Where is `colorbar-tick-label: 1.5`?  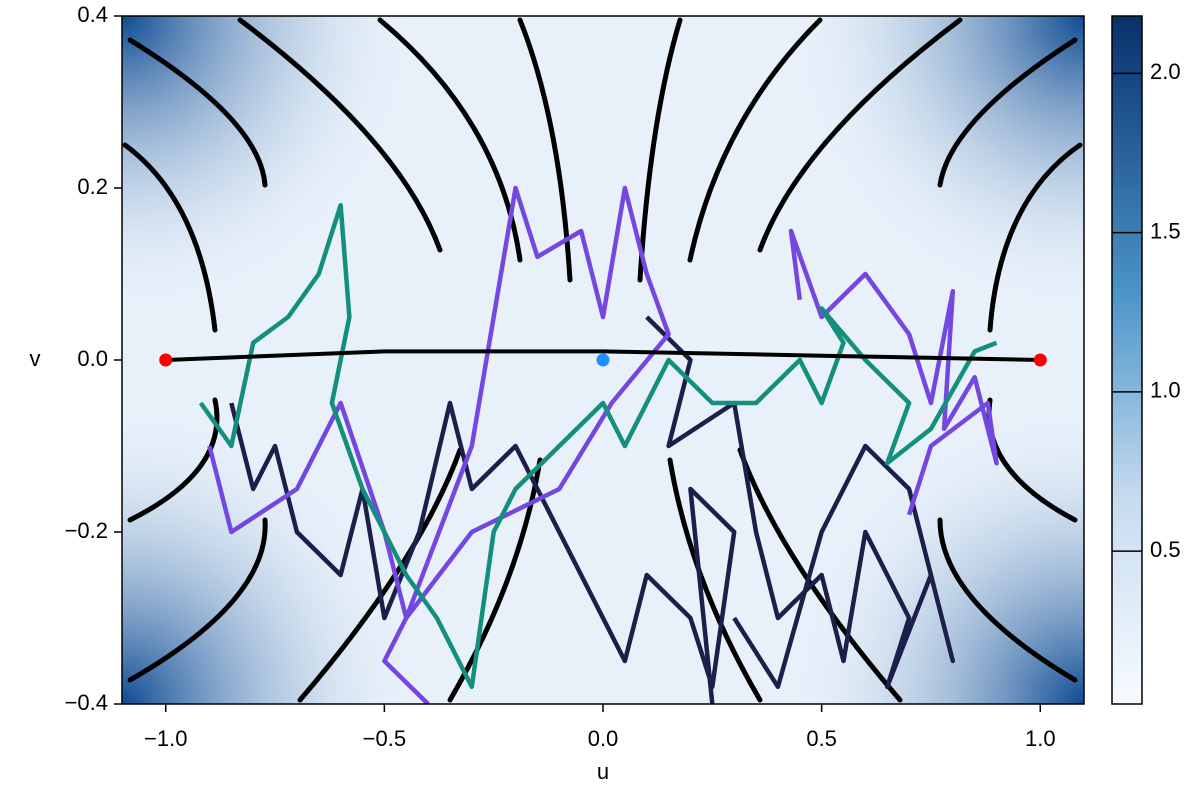 colorbar-tick-label: 1.5 is located at coordinates (1165, 230).